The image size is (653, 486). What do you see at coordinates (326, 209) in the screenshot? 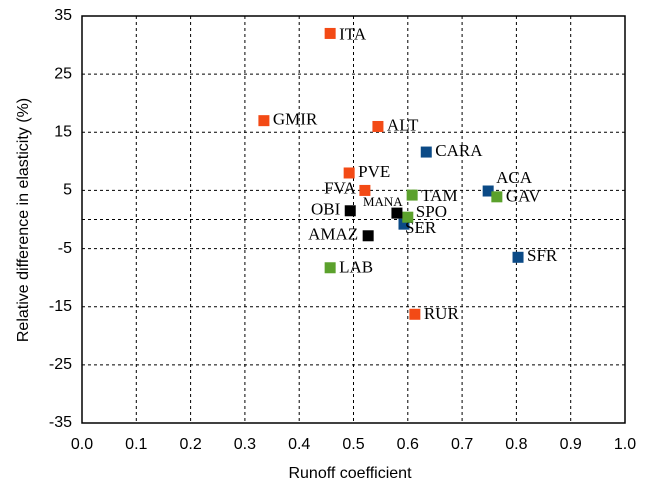
I see `point-label: OBI` at bounding box center [326, 209].